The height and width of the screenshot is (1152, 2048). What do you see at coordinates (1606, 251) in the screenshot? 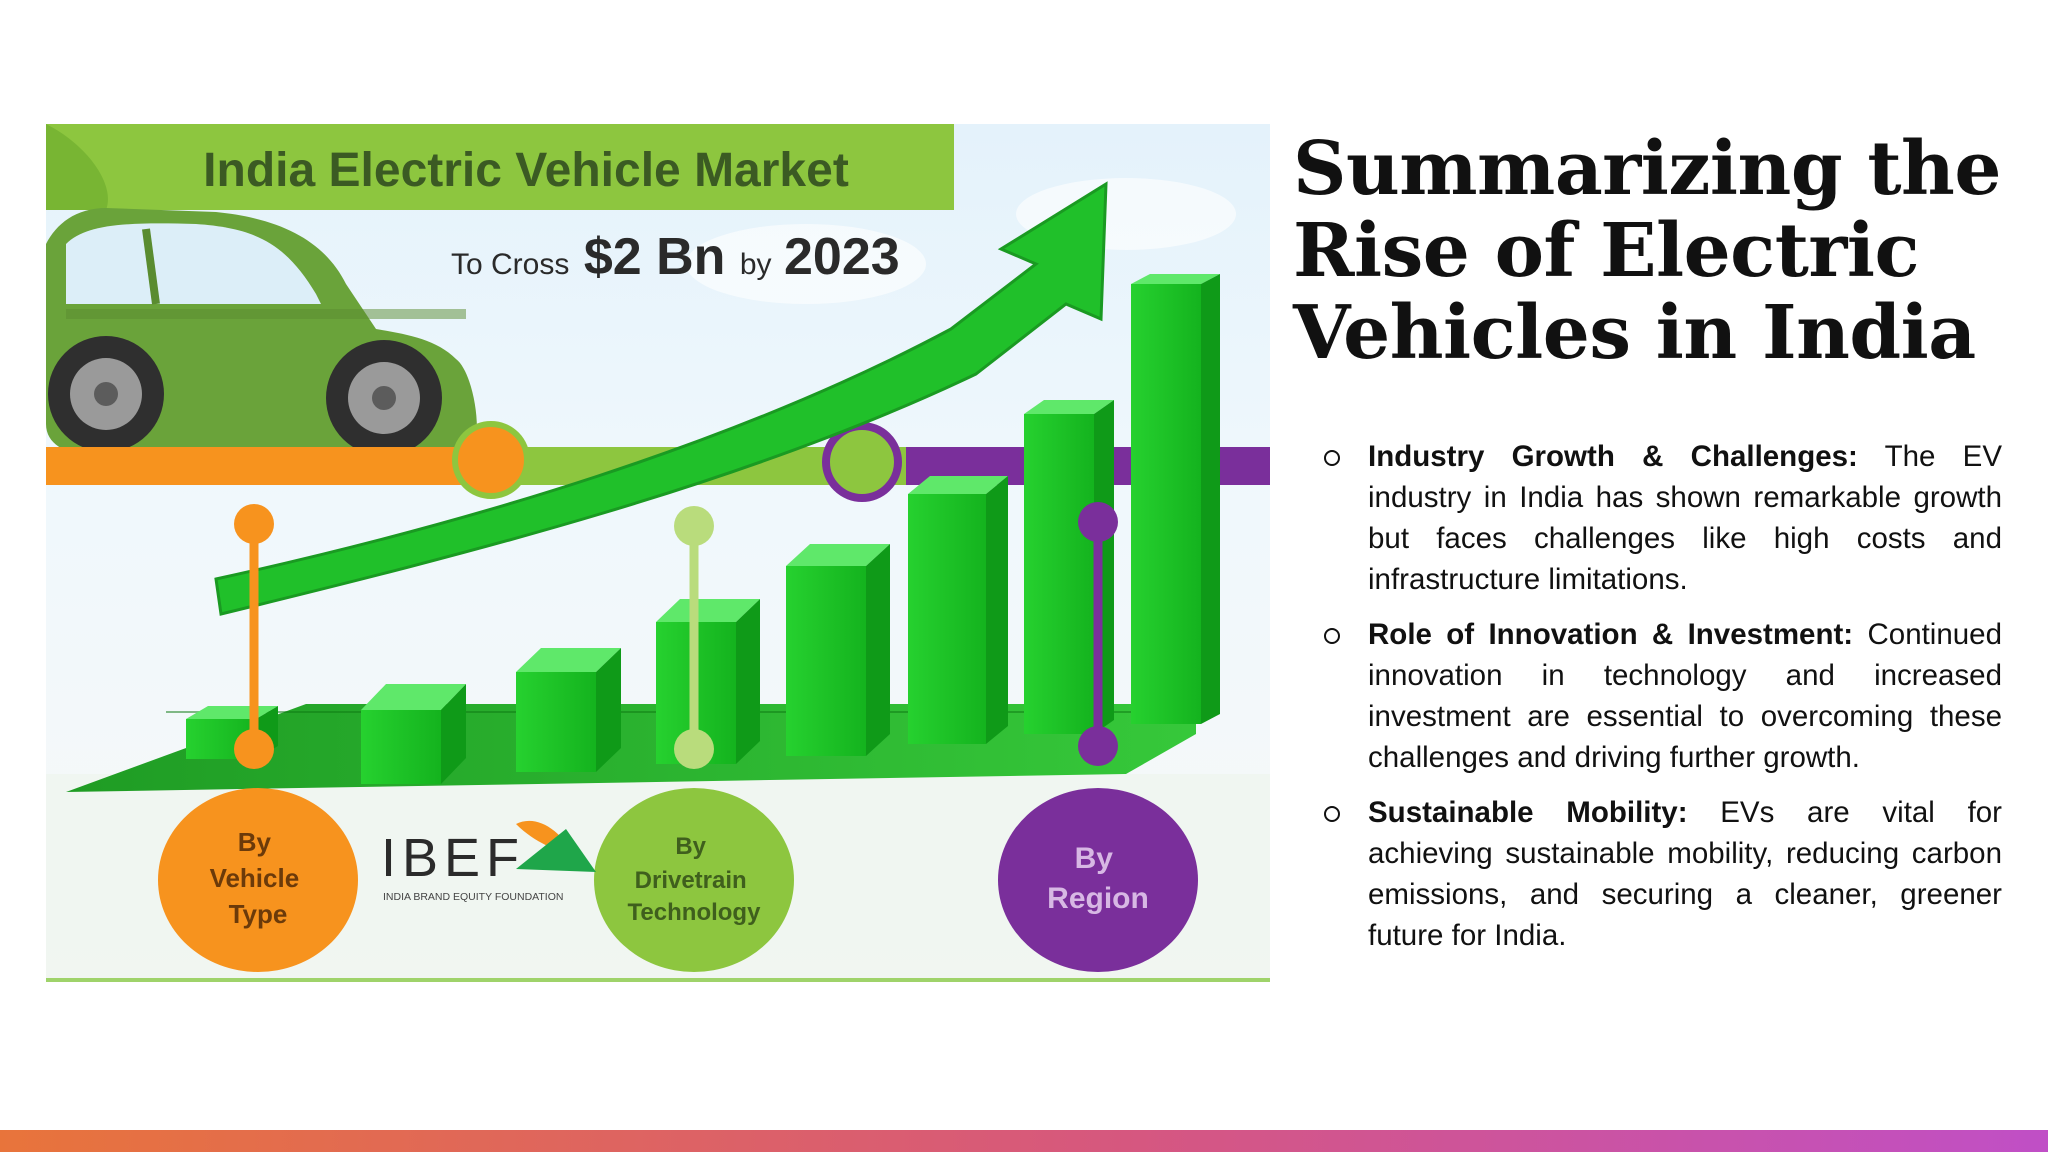
I see `title-line: Rise of Electric` at bounding box center [1606, 251].